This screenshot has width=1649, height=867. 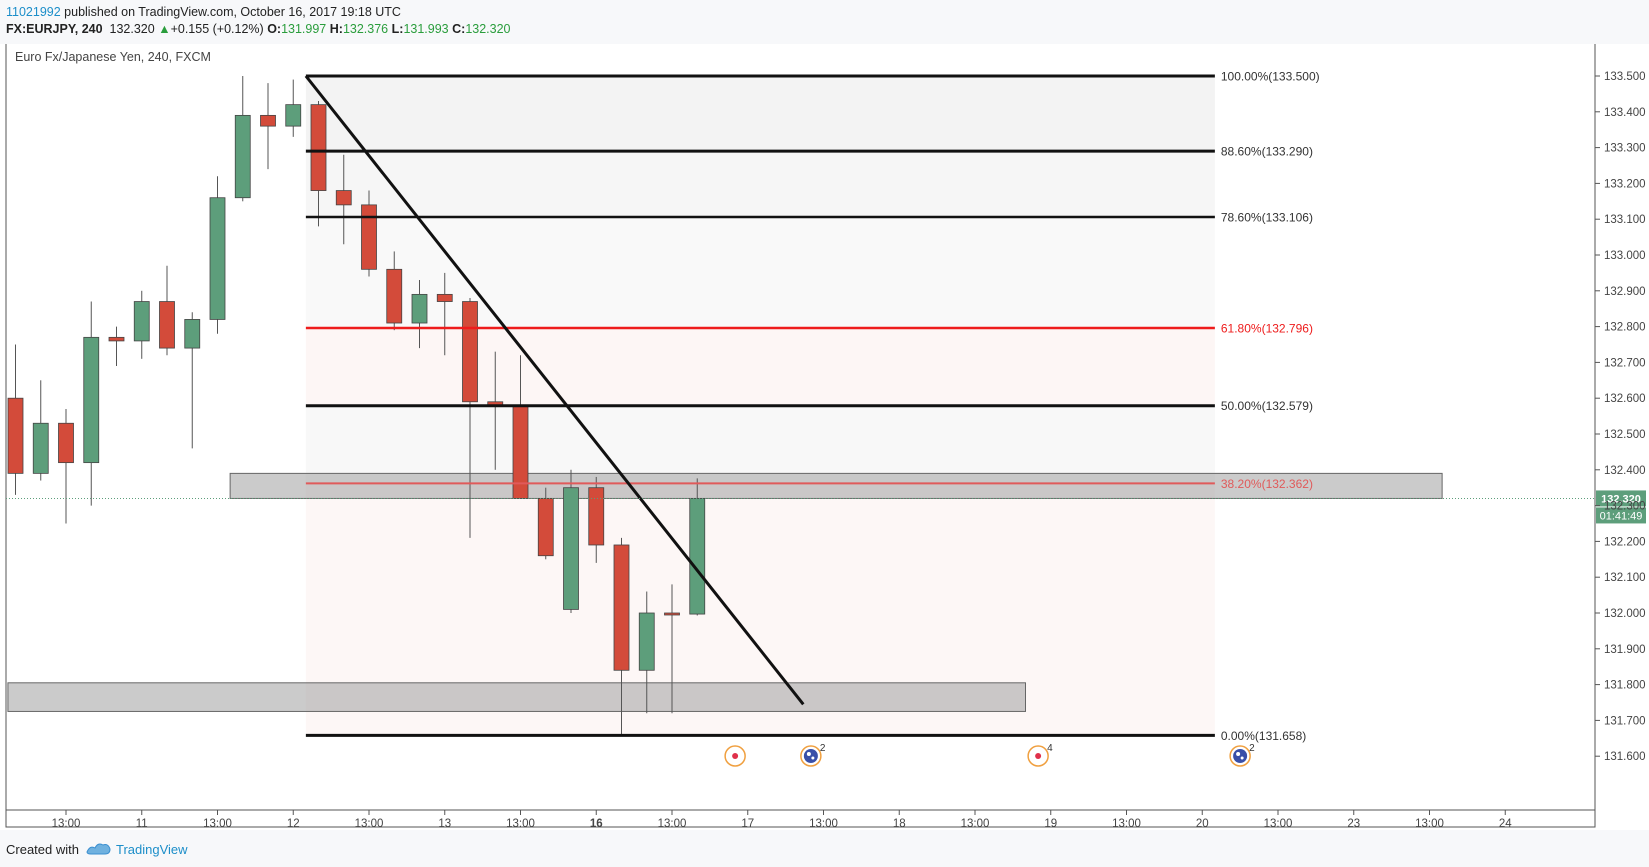 What do you see at coordinates (304, 29) in the screenshot?
I see `open-value: 131.997` at bounding box center [304, 29].